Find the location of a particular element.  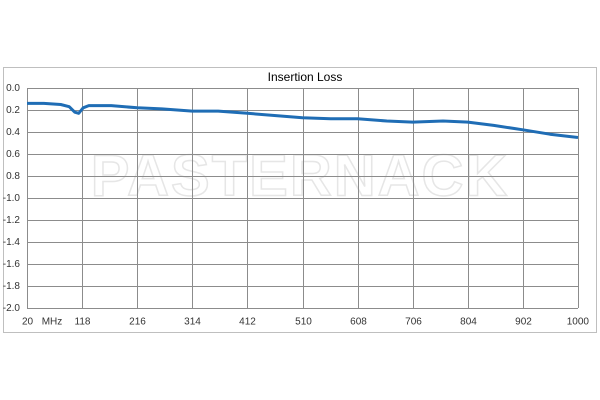

x-tick-label: 216 is located at coordinates (137, 322).